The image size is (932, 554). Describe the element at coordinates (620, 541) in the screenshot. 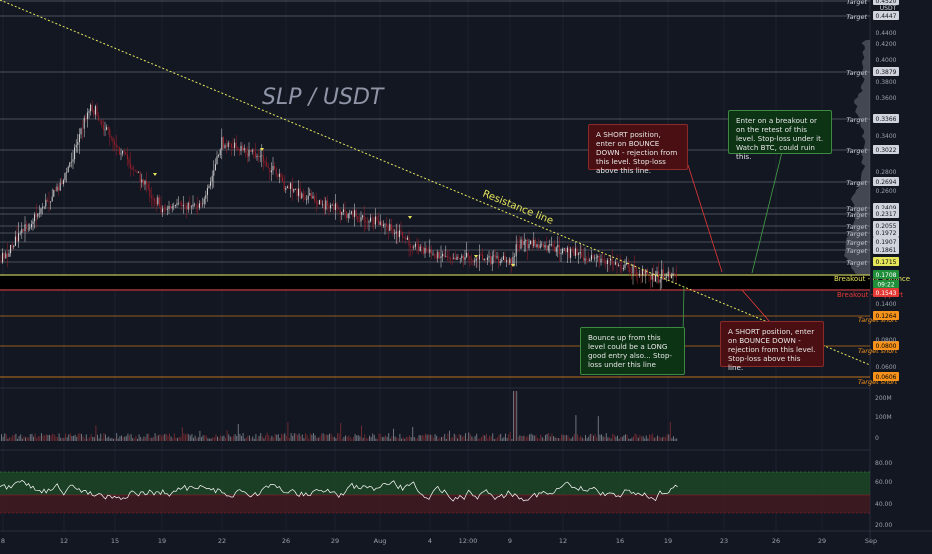

I see `time-tick: 16` at that location.